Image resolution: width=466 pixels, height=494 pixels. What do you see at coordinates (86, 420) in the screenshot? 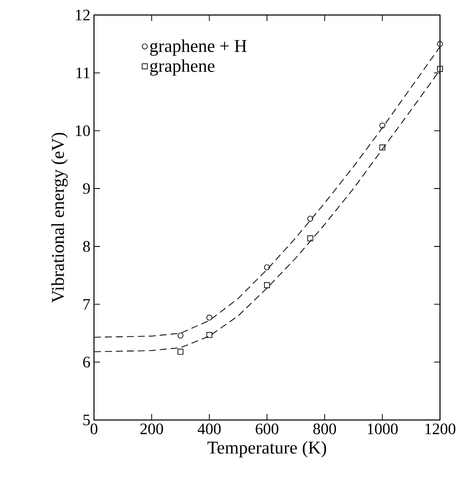
I see `y-tick-label: 5` at bounding box center [86, 420].